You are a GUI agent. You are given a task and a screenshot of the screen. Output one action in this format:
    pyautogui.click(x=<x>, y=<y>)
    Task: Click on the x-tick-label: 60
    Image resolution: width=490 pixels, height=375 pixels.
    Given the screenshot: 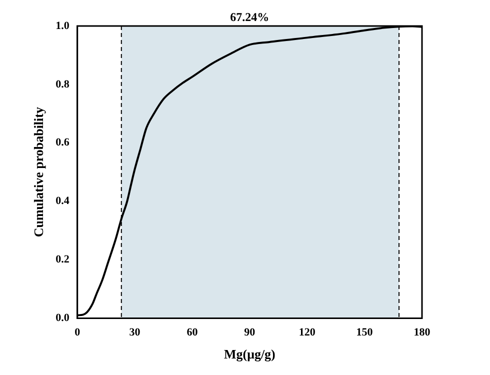 What is the action you would take?
    pyautogui.click(x=192, y=332)
    